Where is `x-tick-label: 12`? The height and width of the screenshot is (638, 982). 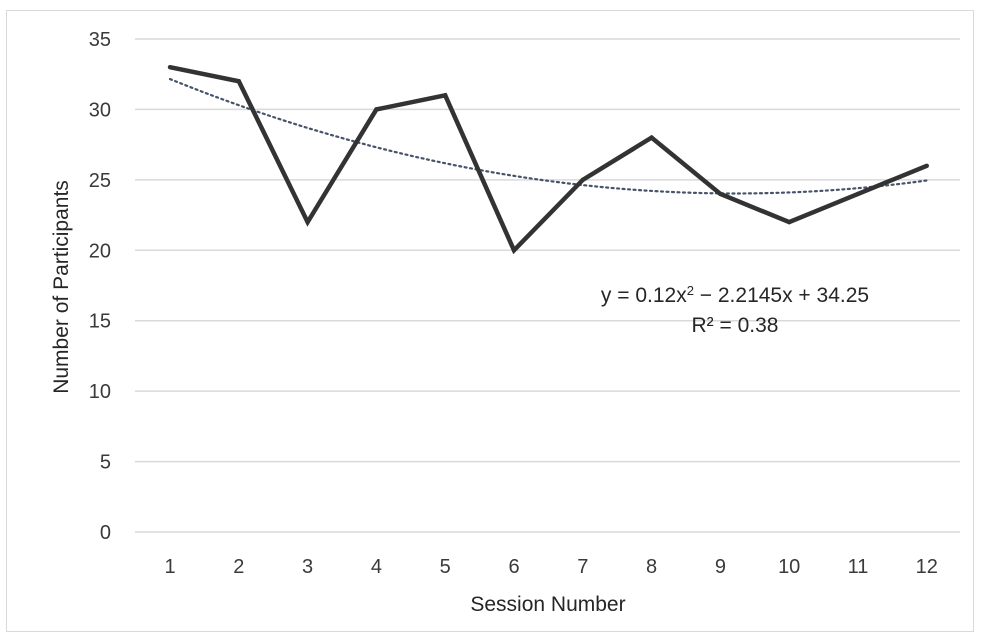
x-tick-label: 12 is located at coordinates (927, 567).